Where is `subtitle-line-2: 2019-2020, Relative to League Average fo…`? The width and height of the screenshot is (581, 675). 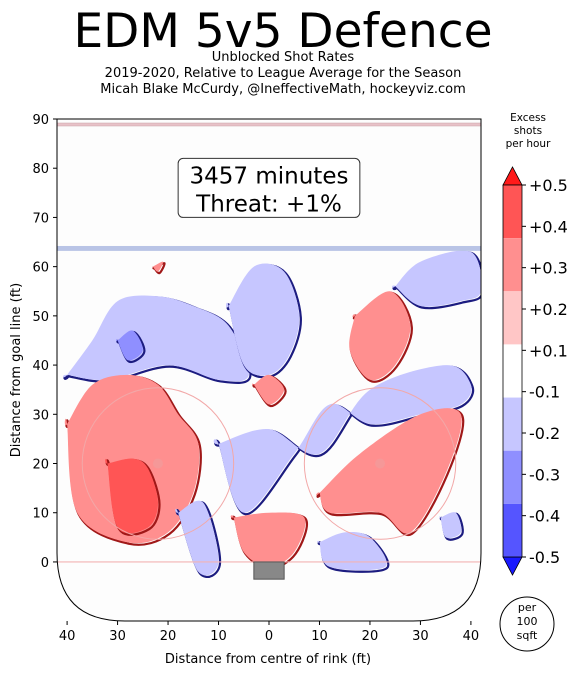
subtitle-line-2: 2019-2020, Relative to League Average fo… is located at coordinates (283, 73).